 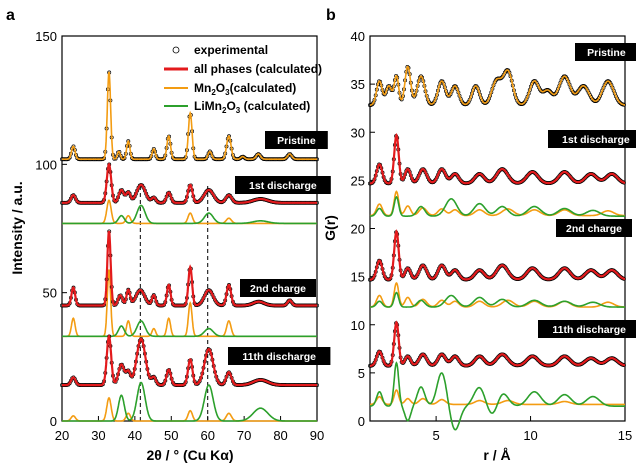 What do you see at coordinates (358, 277) in the screenshot?
I see `panel-b-ytick-label: 15` at bounding box center [358, 277].